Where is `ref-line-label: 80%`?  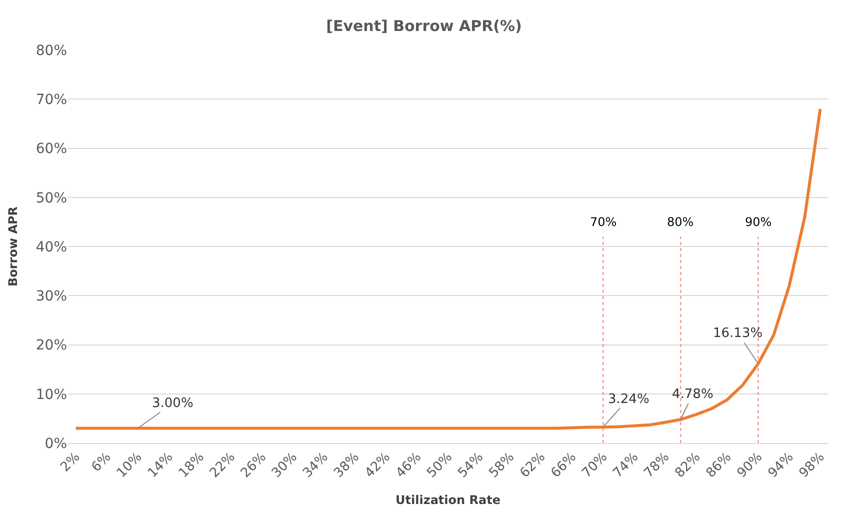 ref-line-label: 80% is located at coordinates (680, 222).